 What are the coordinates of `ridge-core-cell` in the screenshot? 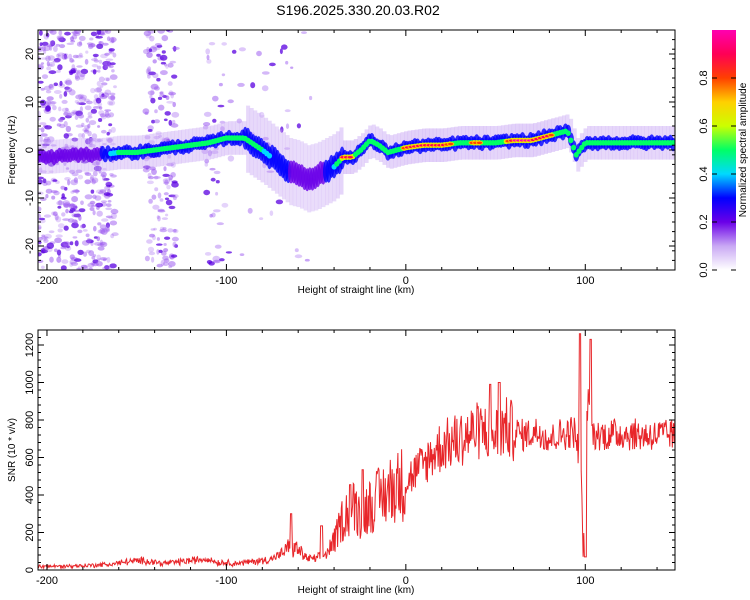 It's located at (672, 143).